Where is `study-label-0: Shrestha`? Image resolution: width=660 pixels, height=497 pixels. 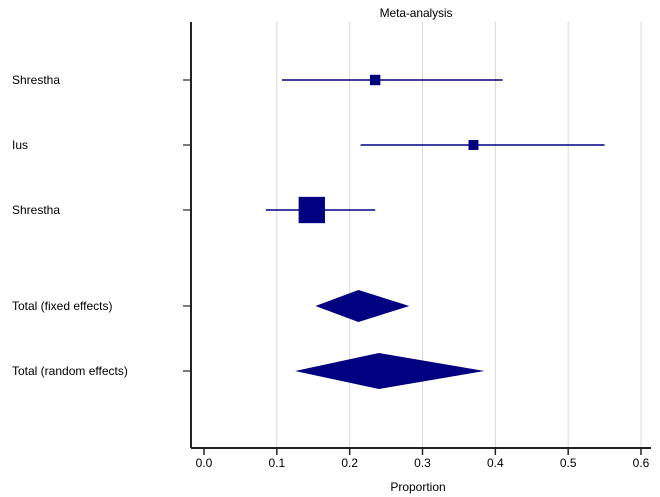 study-label-0: Shrestha is located at coordinates (36, 80).